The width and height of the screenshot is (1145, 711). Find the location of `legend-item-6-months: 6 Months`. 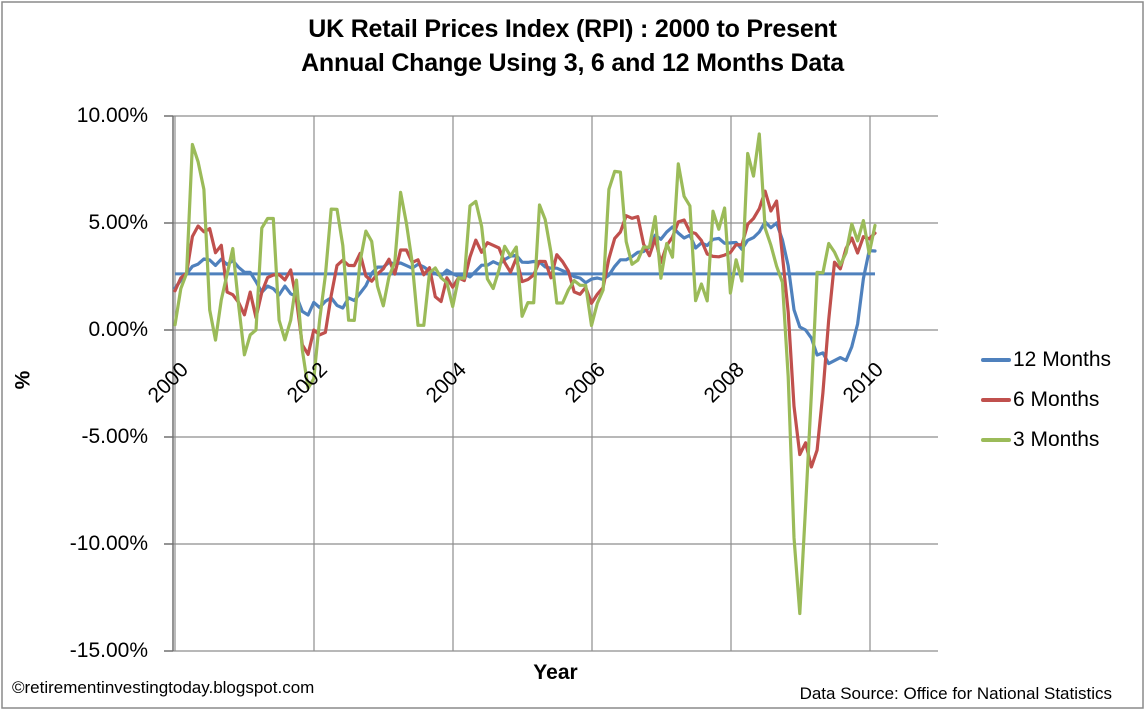

legend-item-6-months: 6 Months is located at coordinates (1040, 400).